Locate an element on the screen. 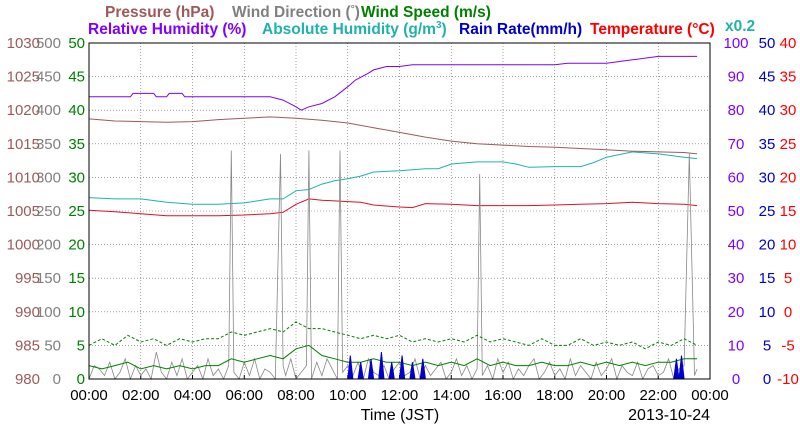  wind-speed-tick-label: 20 is located at coordinates (76, 245).